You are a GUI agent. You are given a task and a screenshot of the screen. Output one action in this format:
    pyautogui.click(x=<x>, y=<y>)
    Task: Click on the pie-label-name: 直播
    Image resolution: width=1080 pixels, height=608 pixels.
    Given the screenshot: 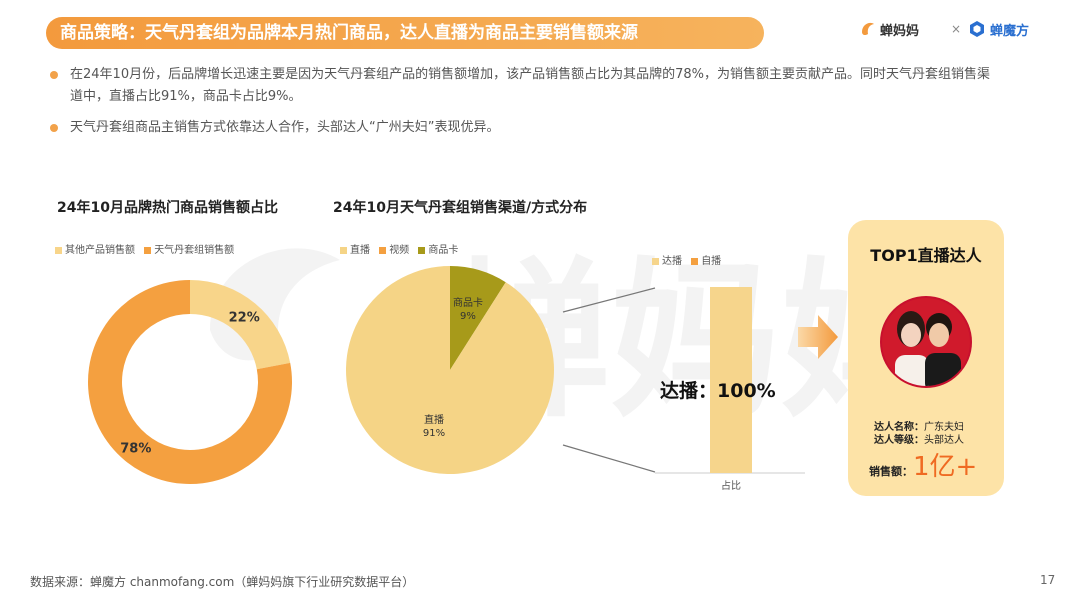 What is the action you would take?
    pyautogui.click(x=434, y=419)
    